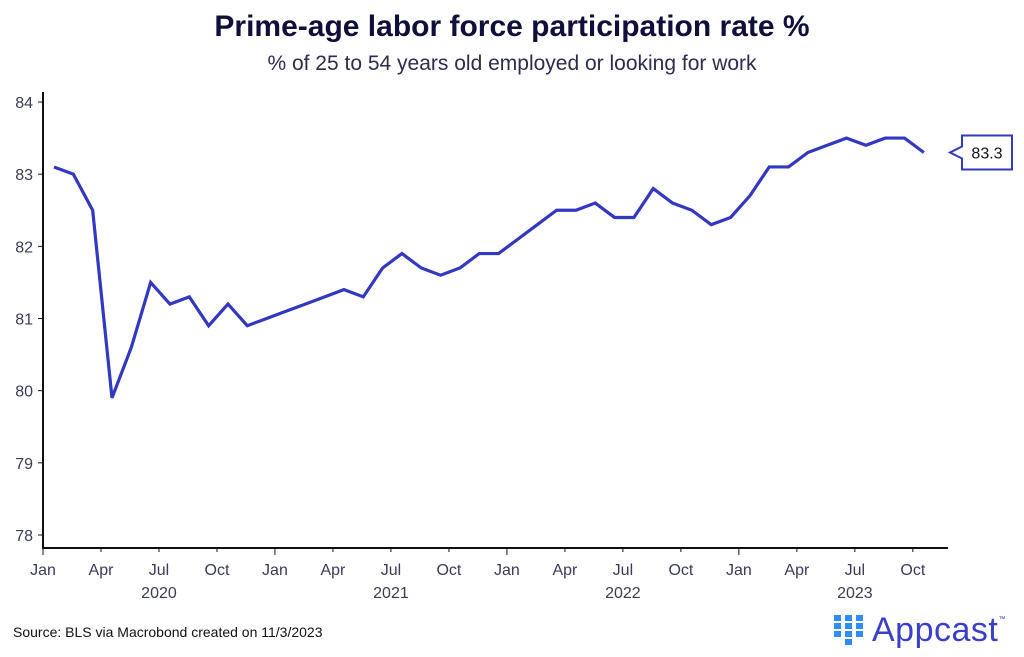 The height and width of the screenshot is (657, 1024). I want to click on y-tick-label: 82, so click(24, 247).